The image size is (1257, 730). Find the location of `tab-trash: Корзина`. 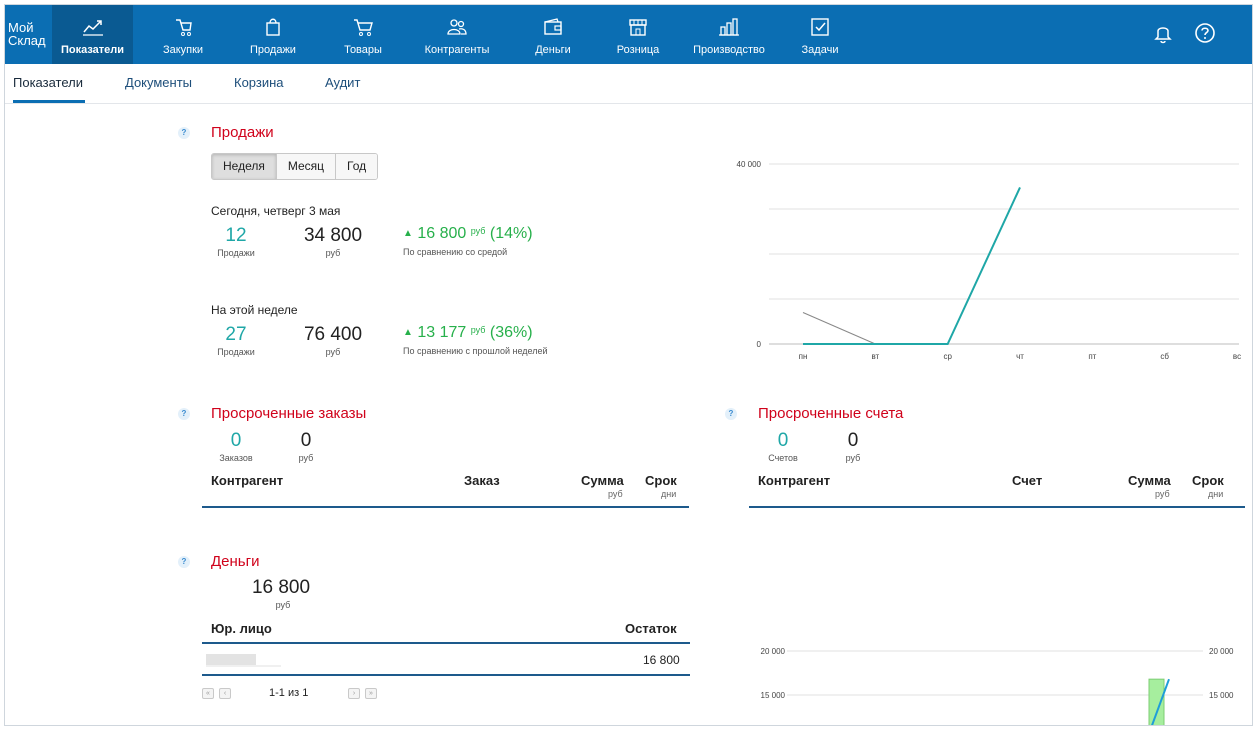

tab-trash: Корзина is located at coordinates (259, 82).